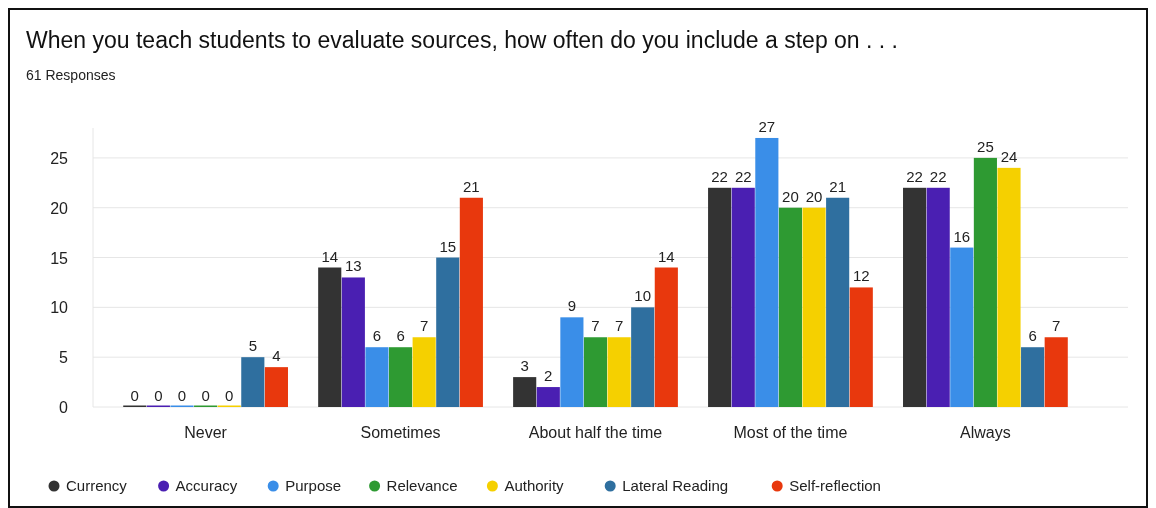 The width and height of the screenshot is (1156, 508). Describe the element at coordinates (59, 308) in the screenshot. I see `y-tick-label: 10` at that location.